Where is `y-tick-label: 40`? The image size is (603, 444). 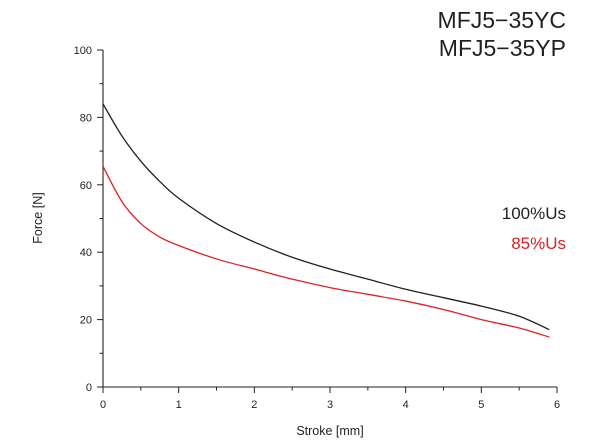
y-tick-label: 40 is located at coordinates (86, 253).